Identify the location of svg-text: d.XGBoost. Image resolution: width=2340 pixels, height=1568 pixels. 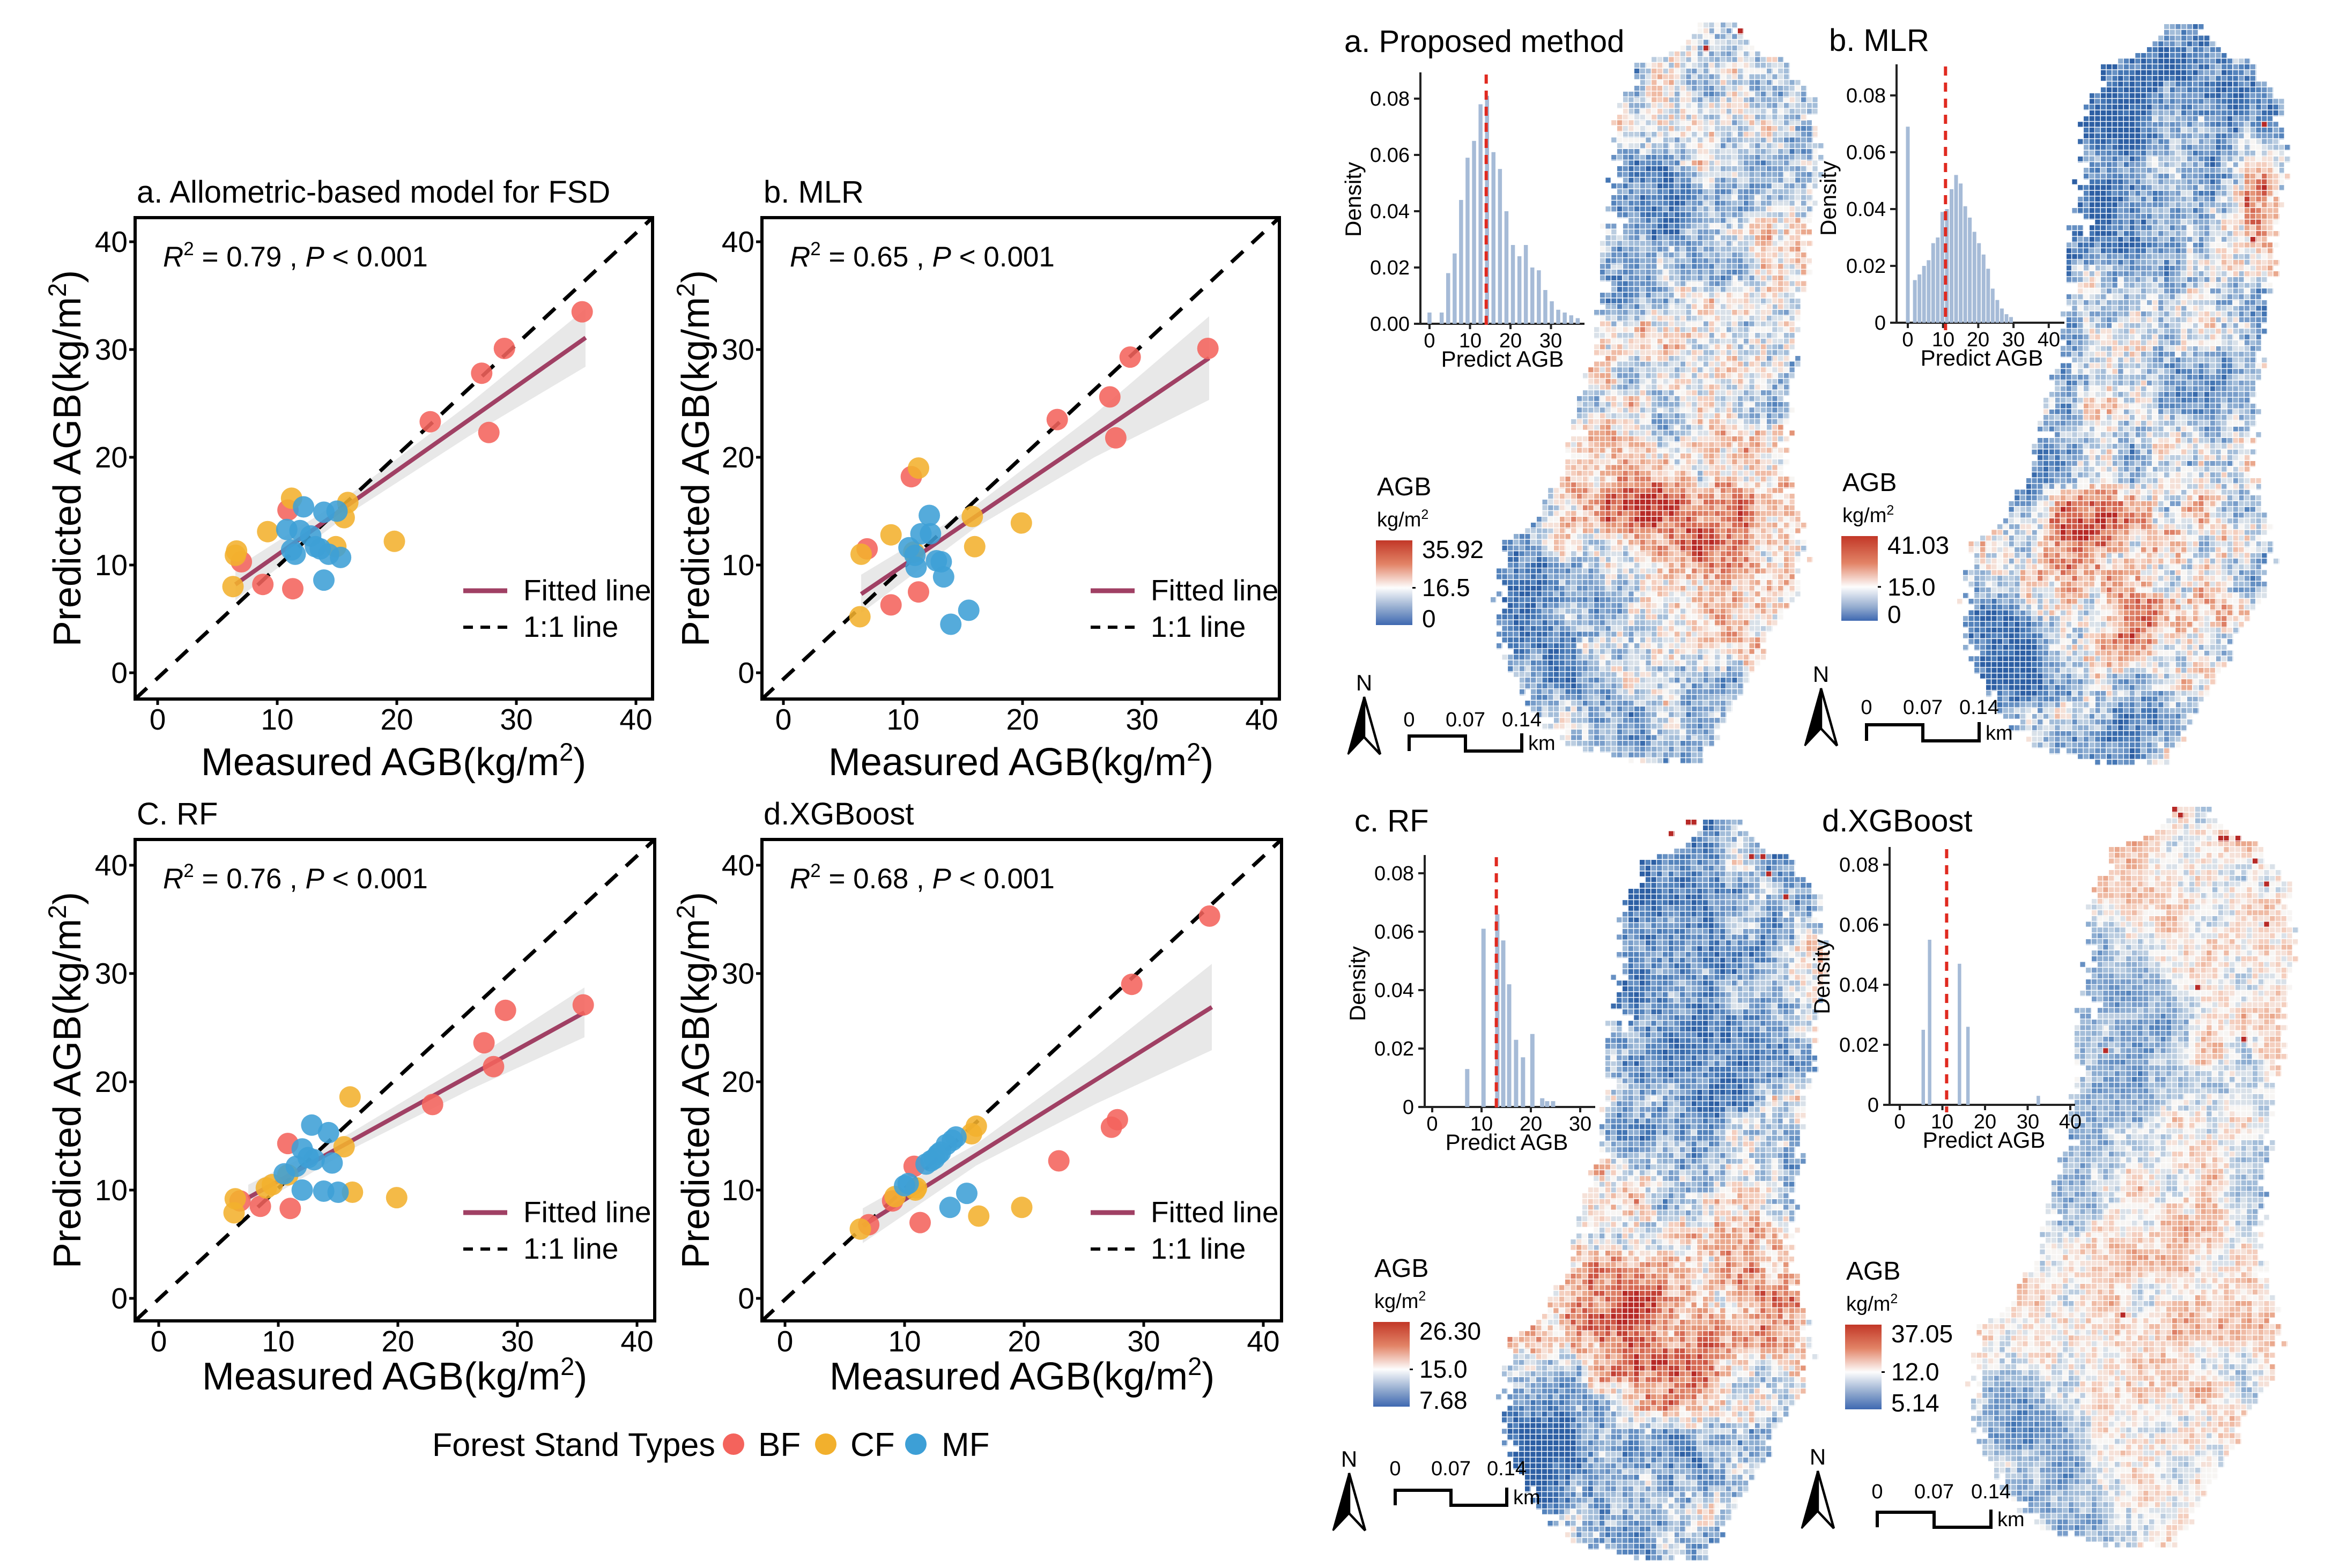
(1897, 821).